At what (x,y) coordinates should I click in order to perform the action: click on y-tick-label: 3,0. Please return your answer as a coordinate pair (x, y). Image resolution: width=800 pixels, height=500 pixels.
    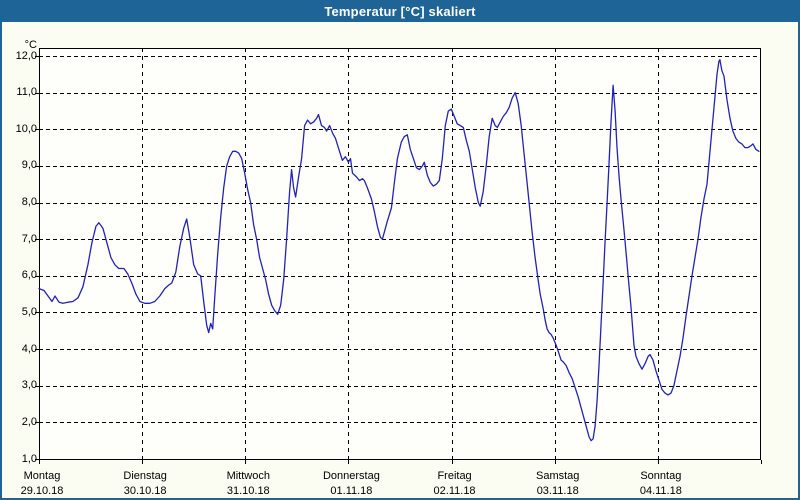
    Looking at the image, I should click on (29, 385).